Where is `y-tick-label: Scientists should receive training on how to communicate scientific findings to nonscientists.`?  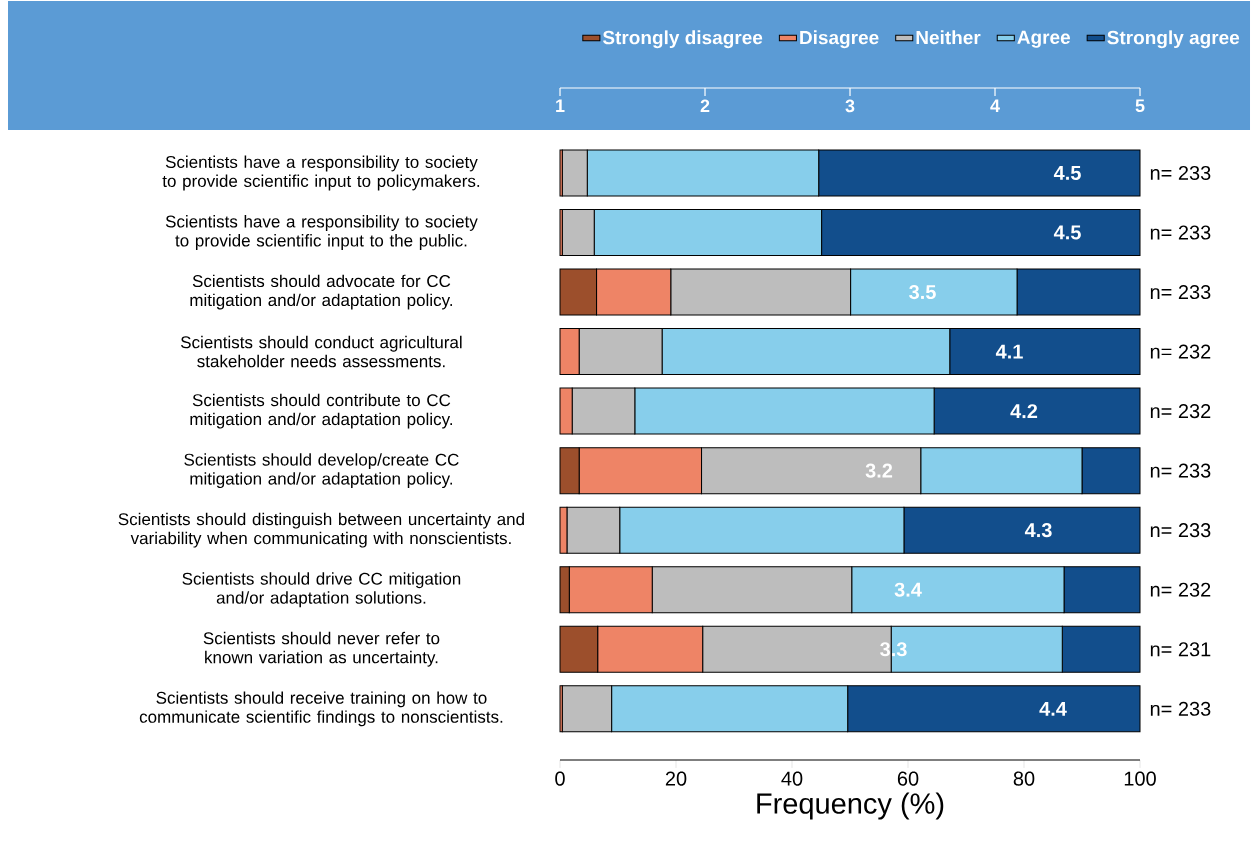 y-tick-label: Scientists should receive training on how to communicate scientific findings to nonscientists. is located at coordinates (321, 709).